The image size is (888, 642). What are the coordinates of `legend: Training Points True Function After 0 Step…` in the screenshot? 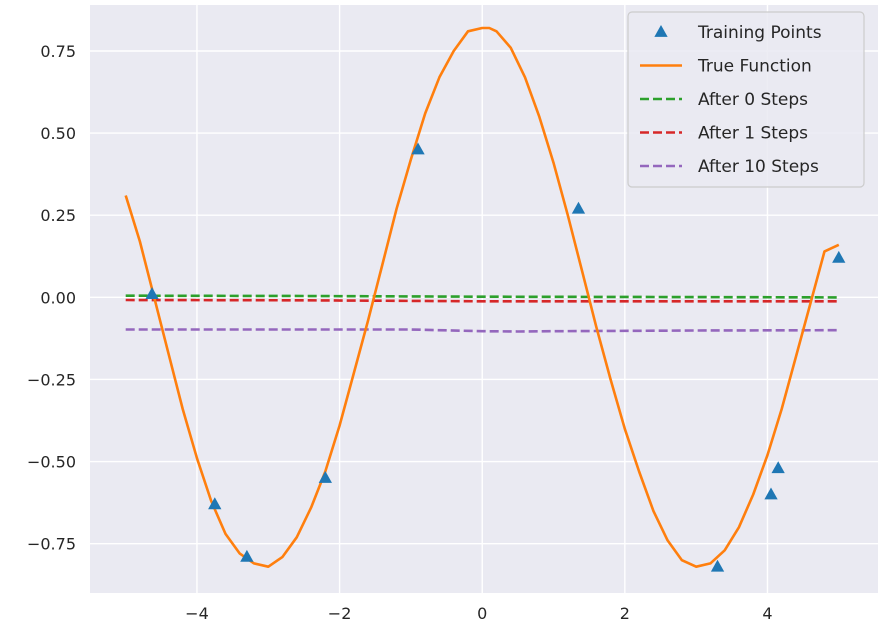 It's located at (746, 99).